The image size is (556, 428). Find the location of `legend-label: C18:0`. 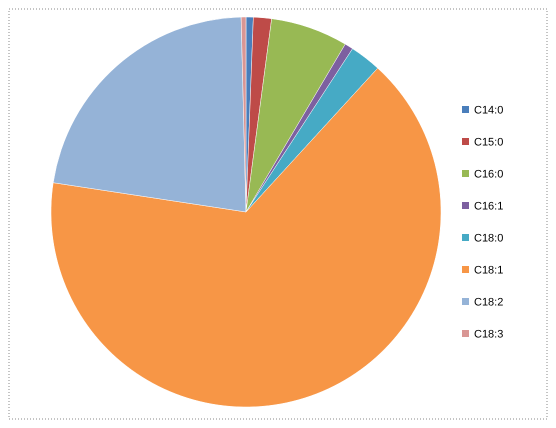

legend-label: C18:0 is located at coordinates (489, 238).